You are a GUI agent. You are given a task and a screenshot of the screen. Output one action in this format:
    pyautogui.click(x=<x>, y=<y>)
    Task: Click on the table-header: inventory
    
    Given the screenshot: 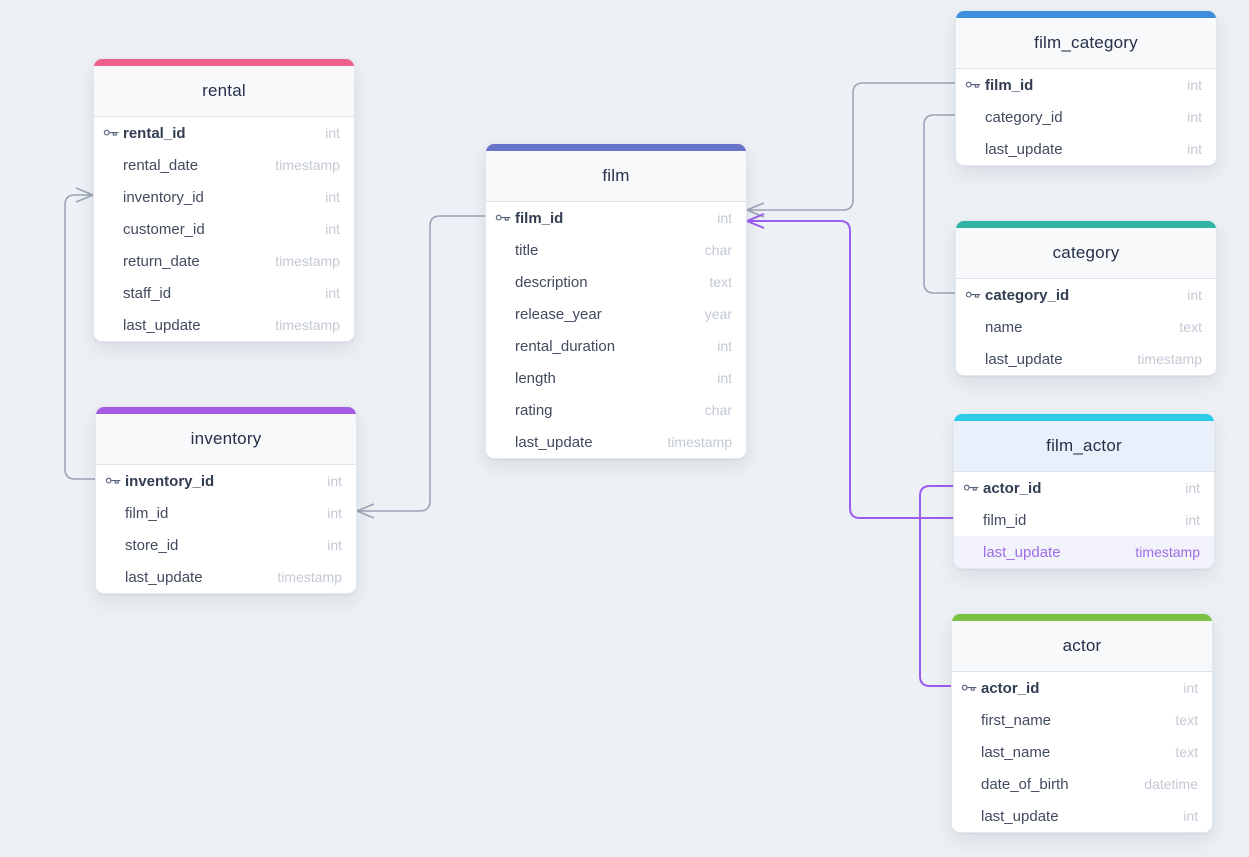 What is the action you would take?
    pyautogui.click(x=226, y=439)
    